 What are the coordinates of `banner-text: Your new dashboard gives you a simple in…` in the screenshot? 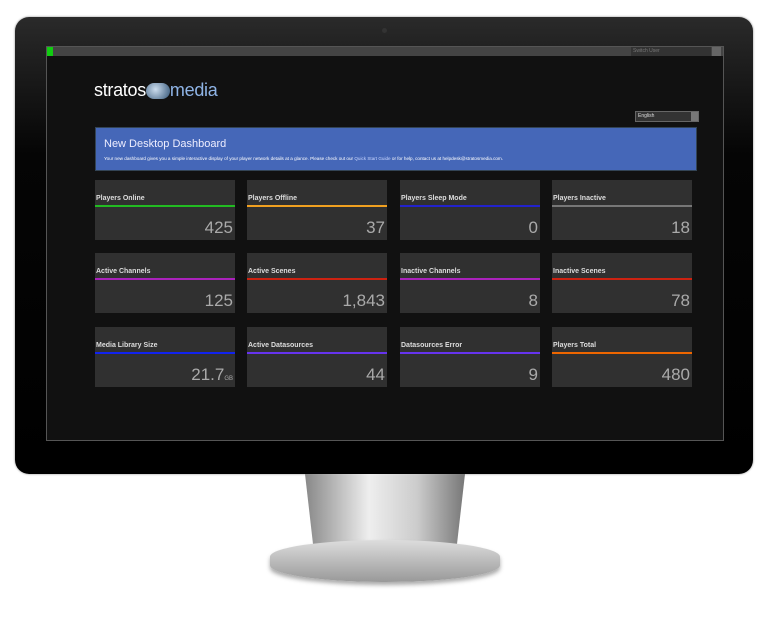 It's located at (303, 158).